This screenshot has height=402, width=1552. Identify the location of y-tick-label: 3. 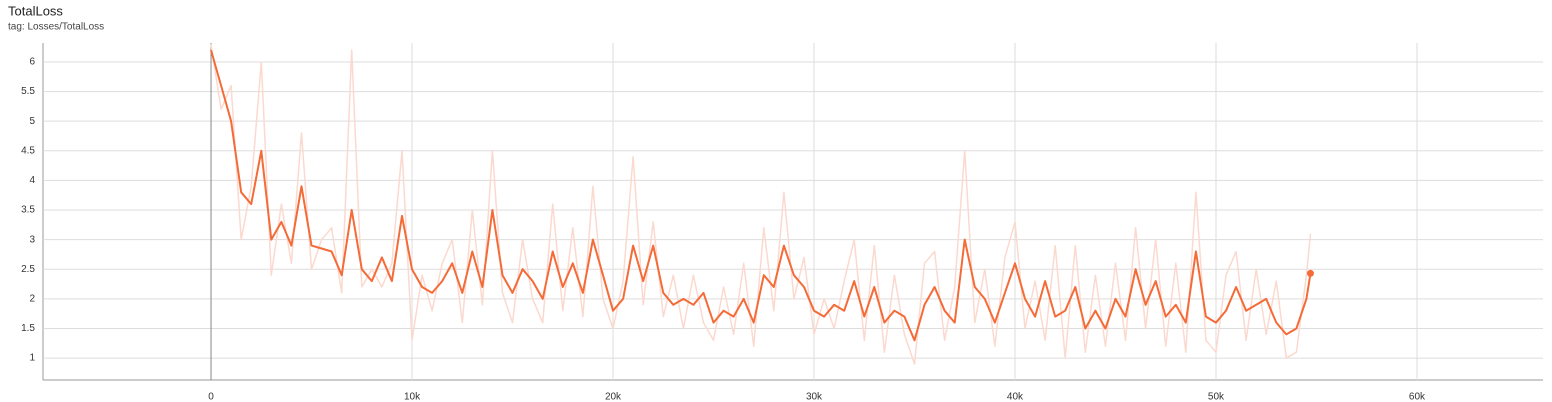
(32, 239).